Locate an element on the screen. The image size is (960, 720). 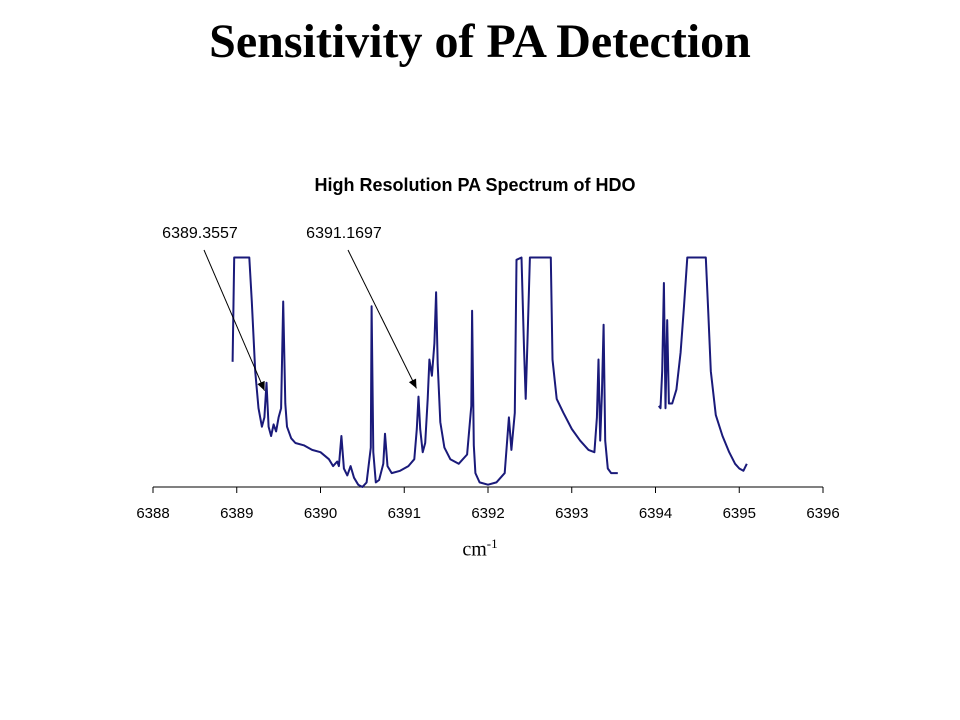
annotation-layer: 6389.3557 6391.1697 is located at coordinates (289, 308).